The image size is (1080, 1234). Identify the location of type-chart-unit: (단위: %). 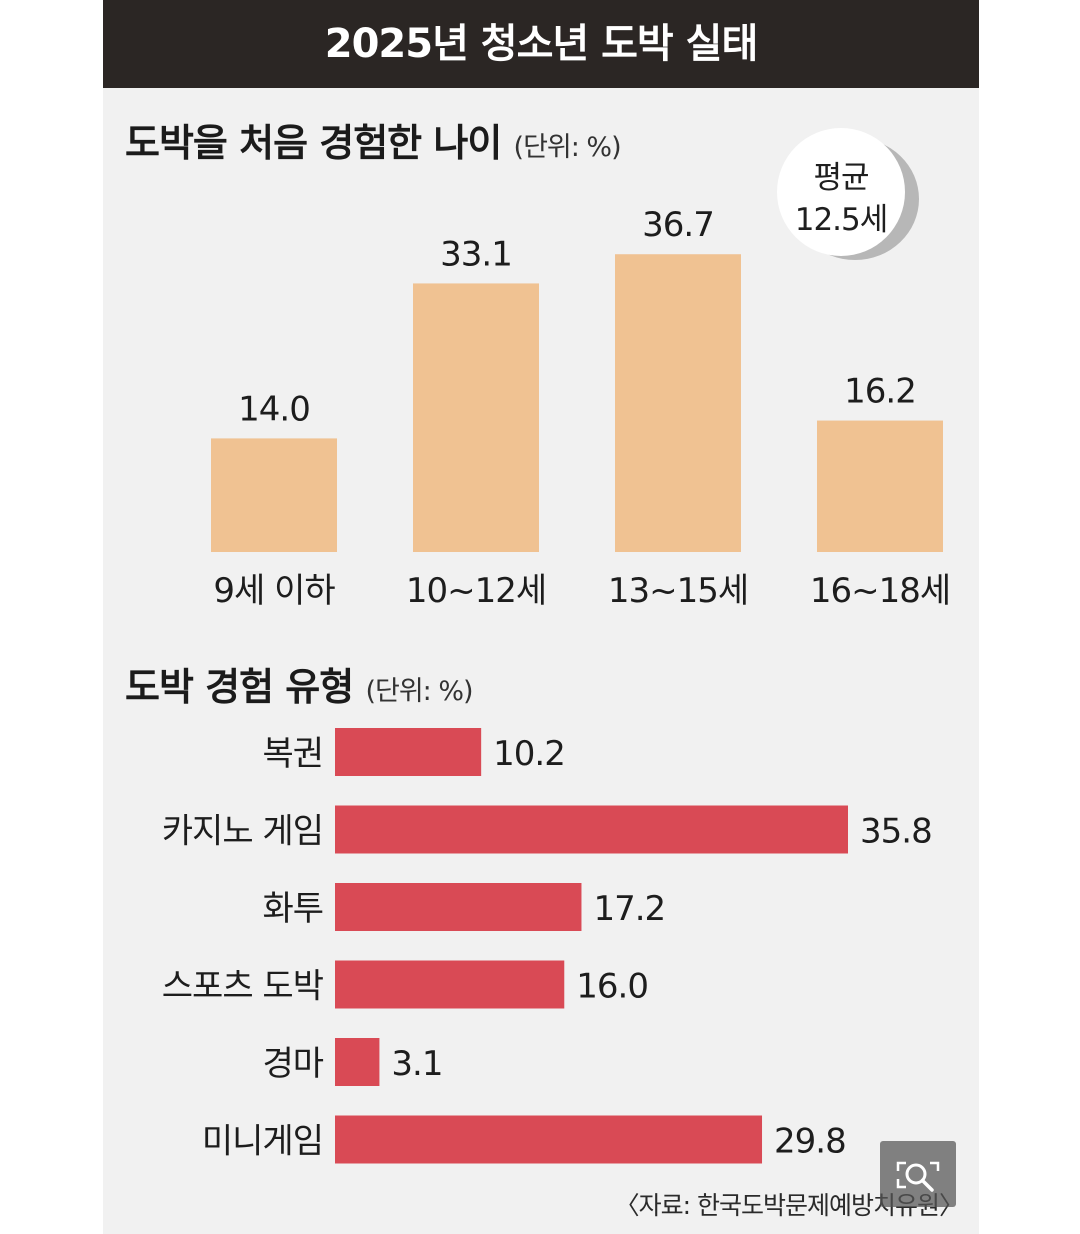
(419, 691).